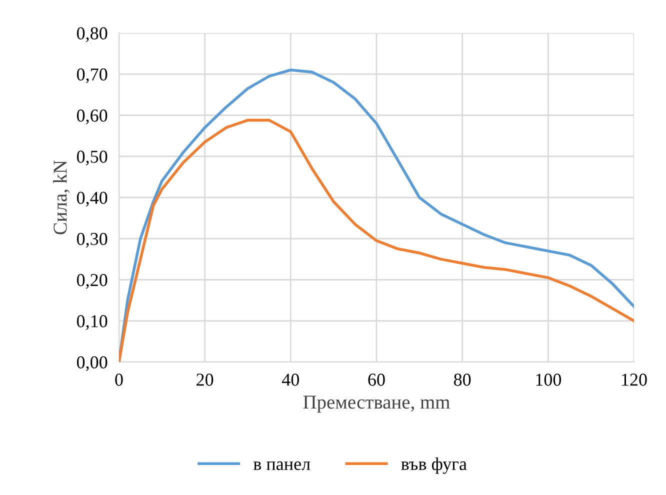  Describe the element at coordinates (119, 380) in the screenshot. I see `x-tick-label: 0` at that location.